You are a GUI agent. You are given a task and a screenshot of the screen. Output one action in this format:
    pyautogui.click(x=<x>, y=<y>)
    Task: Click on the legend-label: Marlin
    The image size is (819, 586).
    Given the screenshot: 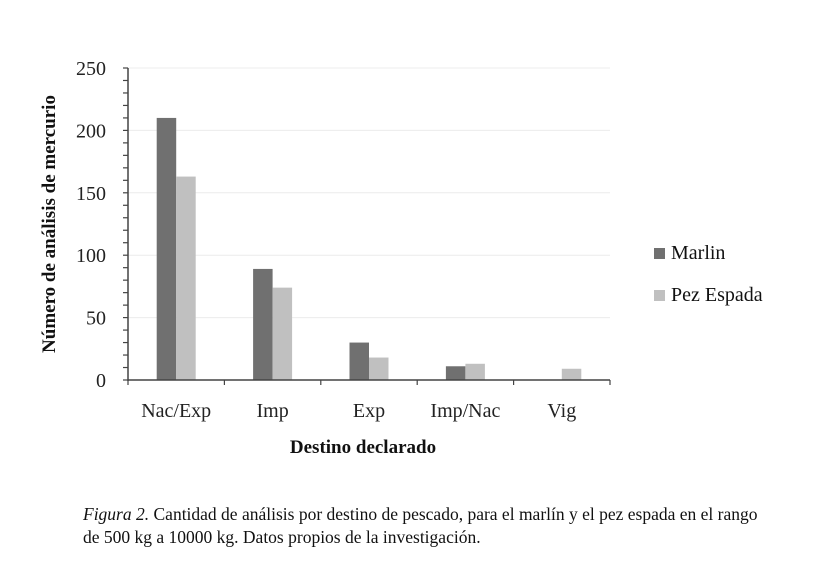 What is the action you would take?
    pyautogui.click(x=698, y=252)
    